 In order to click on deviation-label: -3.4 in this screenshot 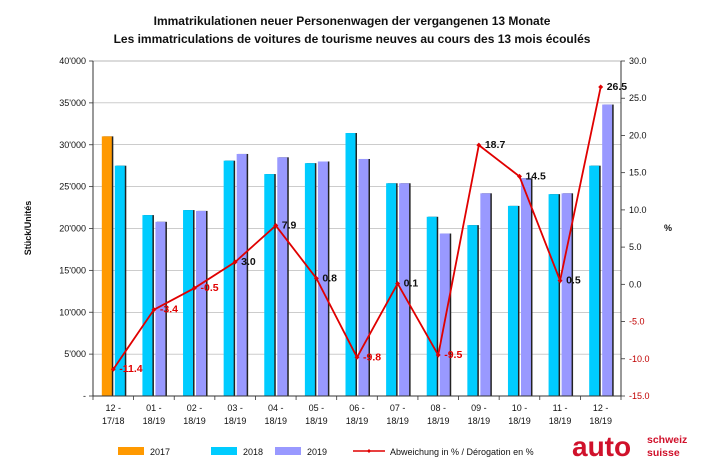, I will do `click(169, 310)`.